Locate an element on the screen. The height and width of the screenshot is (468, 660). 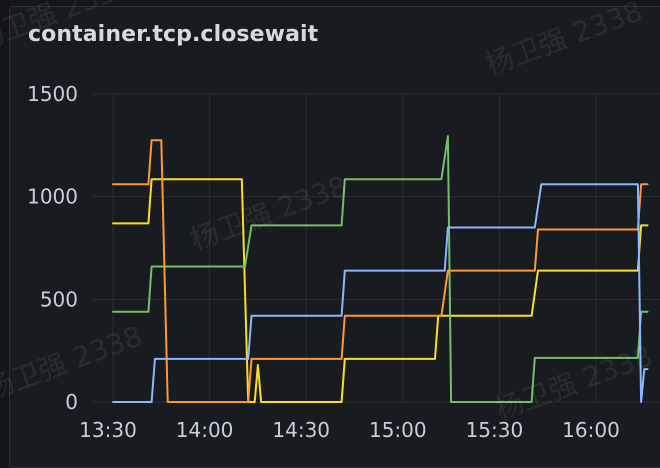
y-tick-label: 500 is located at coordinates (59, 299).